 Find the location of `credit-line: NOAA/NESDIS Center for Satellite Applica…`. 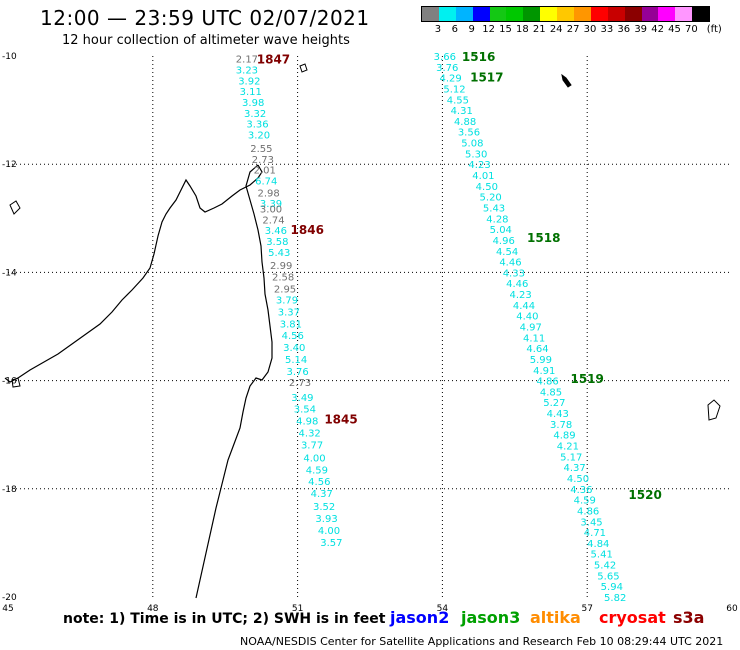

credit-line: NOAA/NESDIS Center for Satellite Applica… is located at coordinates (482, 641).